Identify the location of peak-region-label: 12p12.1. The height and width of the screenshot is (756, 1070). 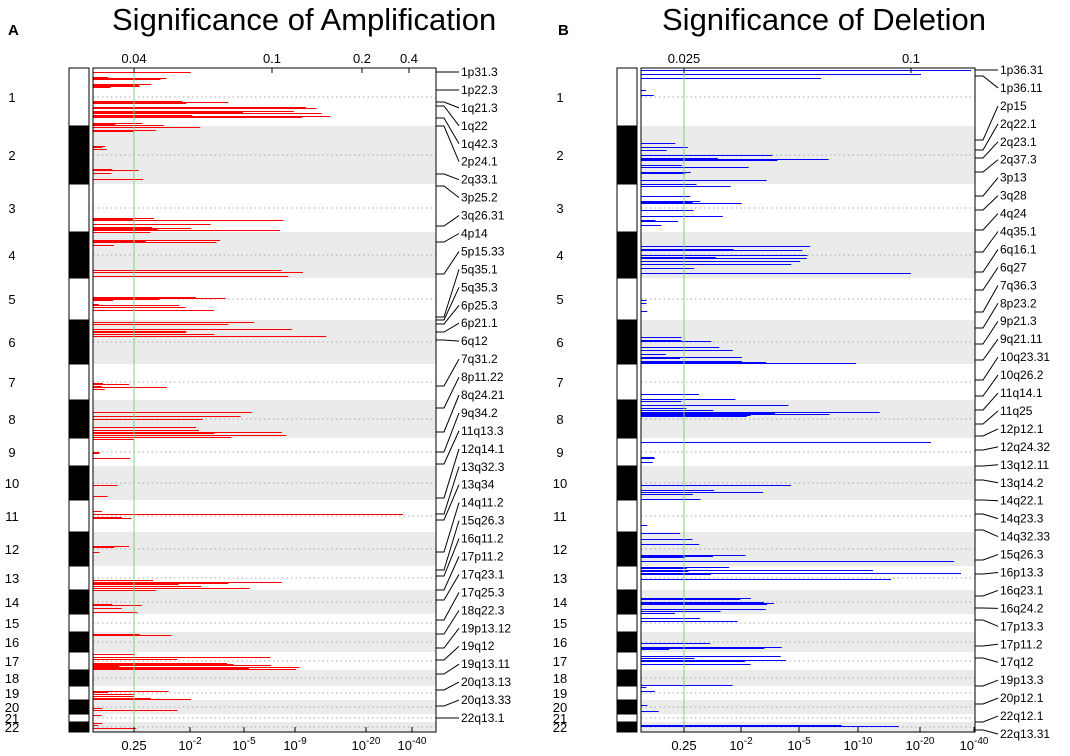
(1022, 429).